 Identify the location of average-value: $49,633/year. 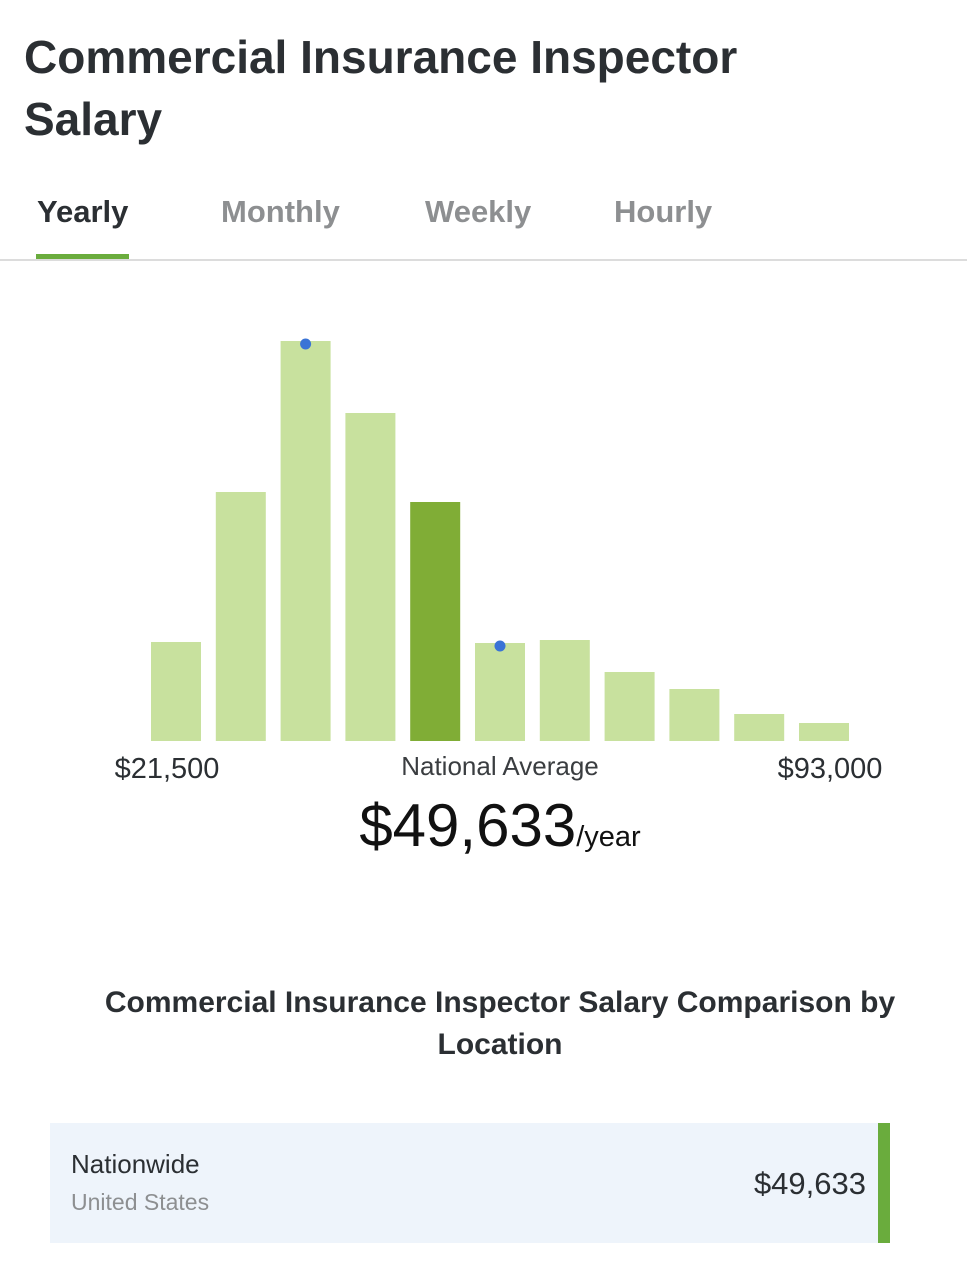
(500, 825).